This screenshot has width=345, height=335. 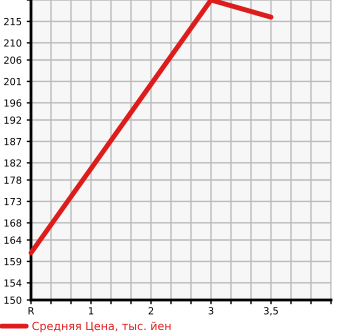 I want to click on y-tick-label: 201, so click(x=13, y=82).